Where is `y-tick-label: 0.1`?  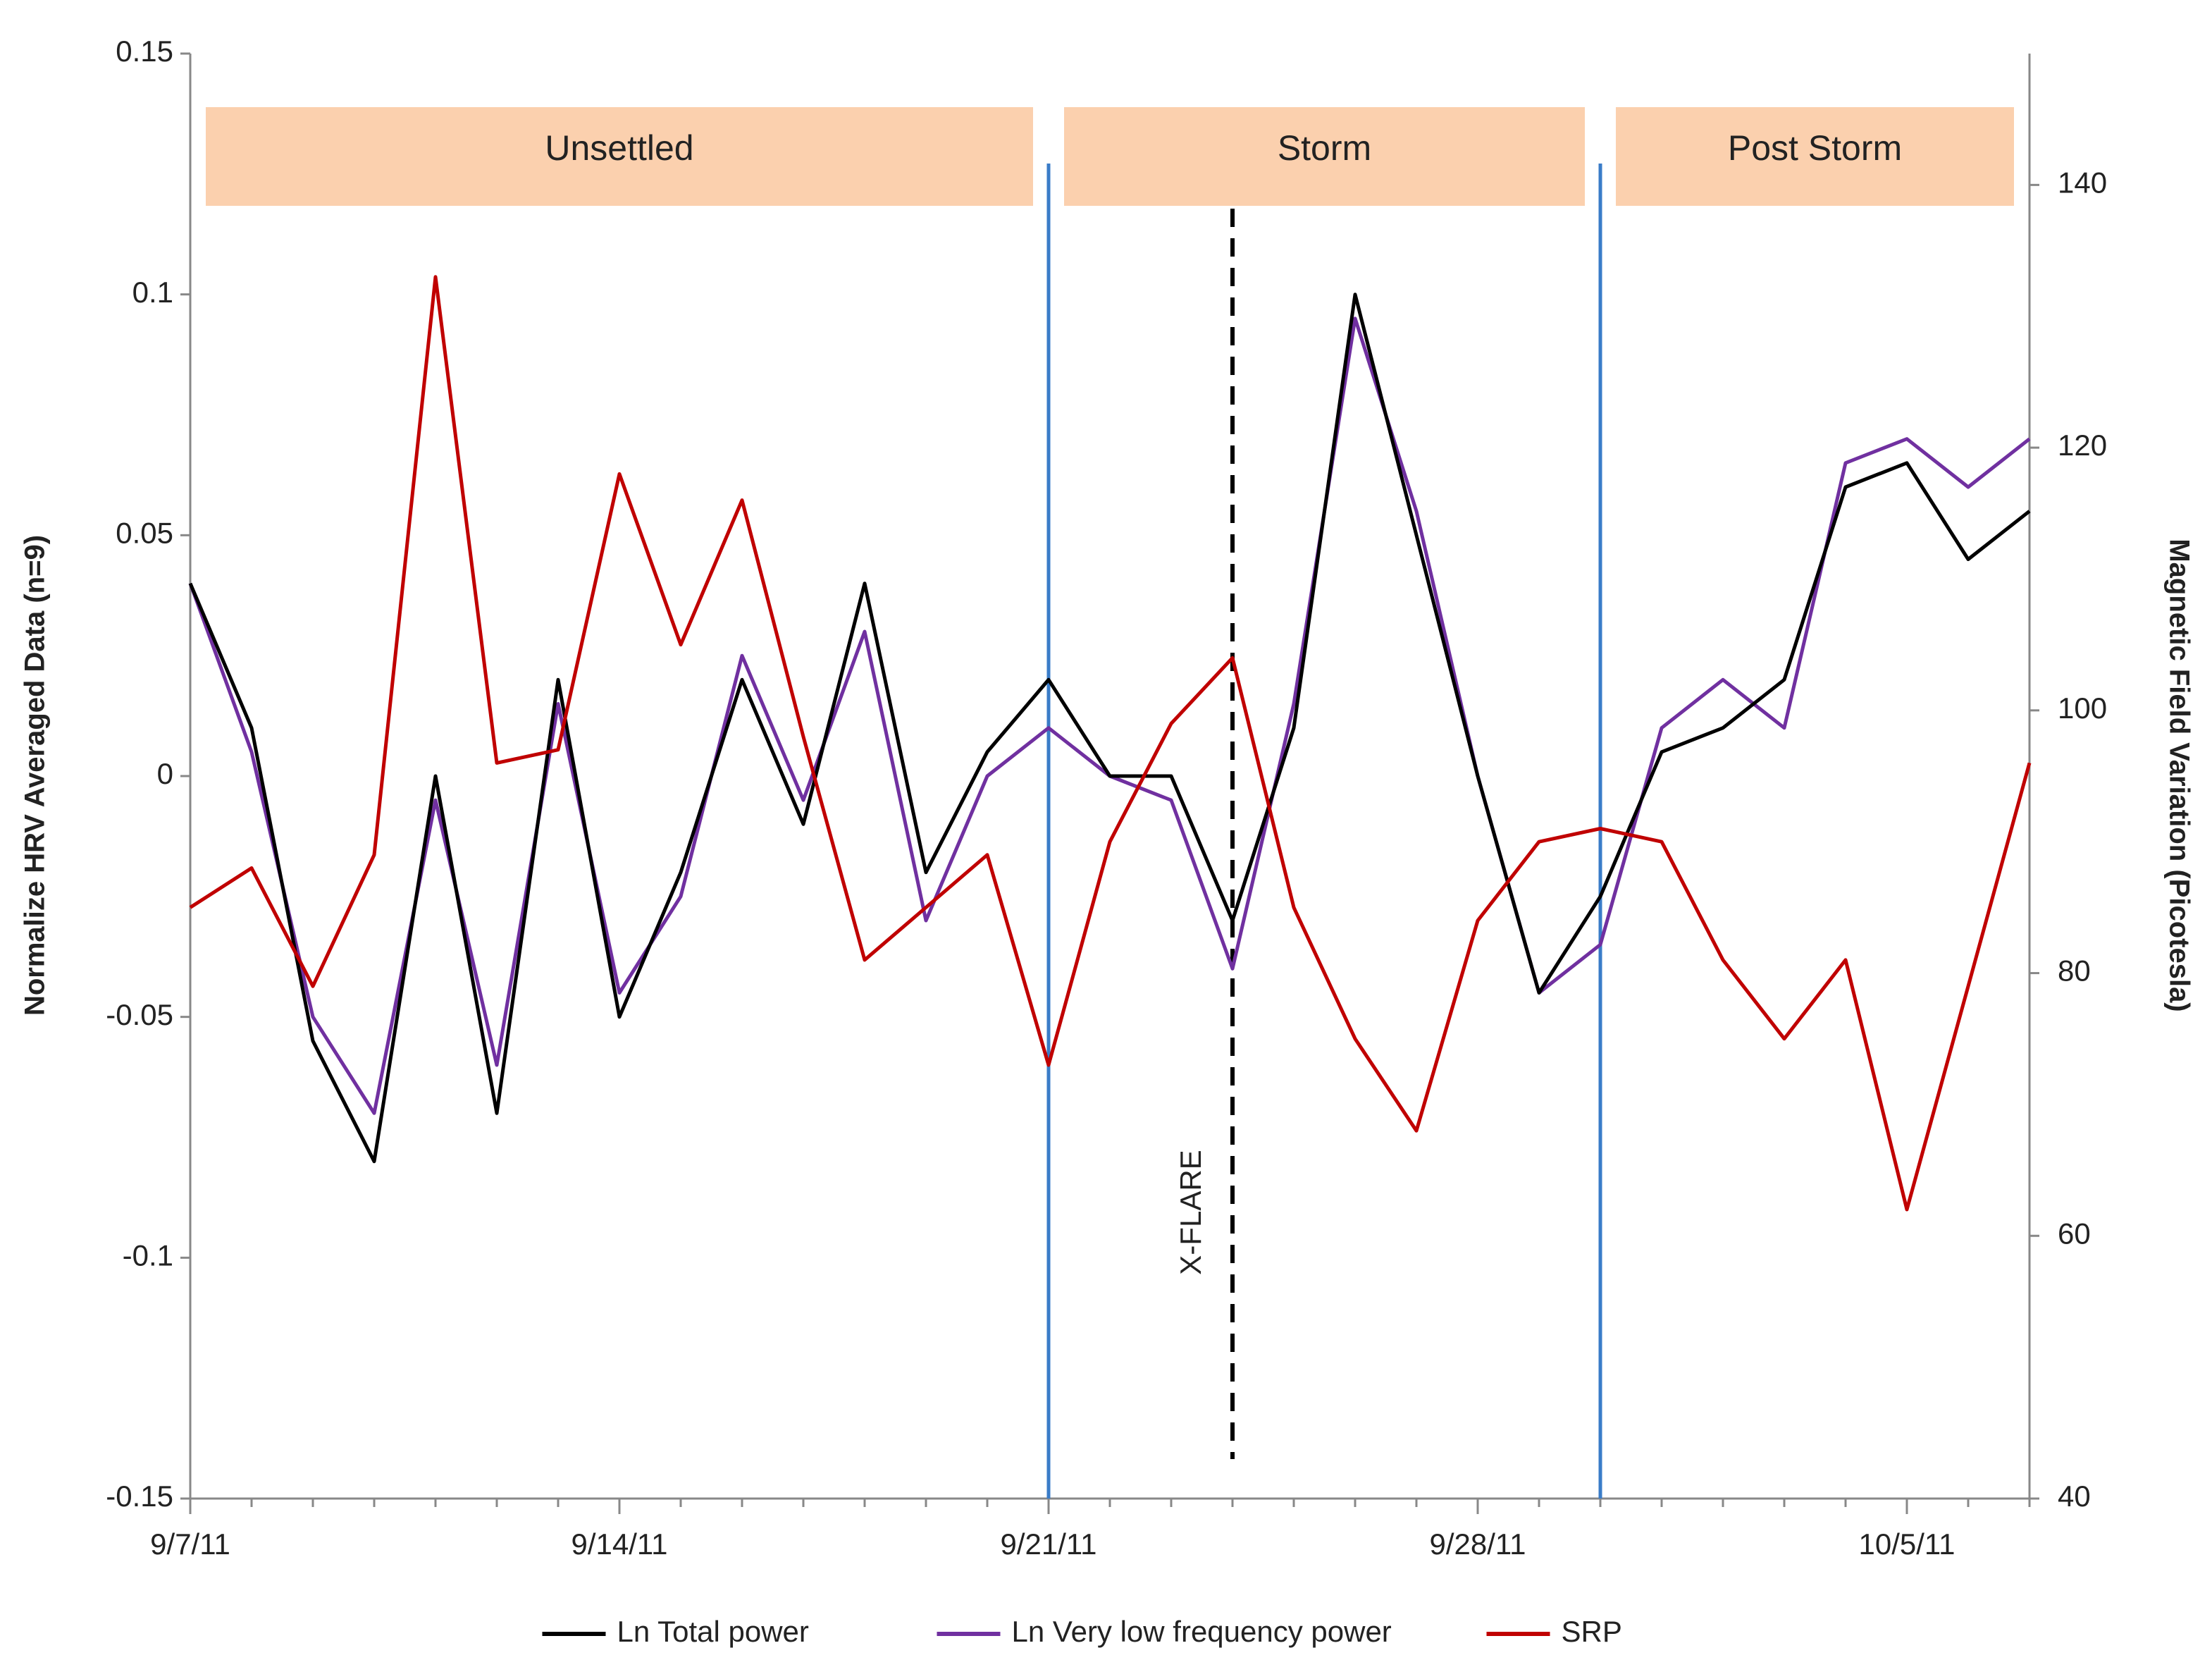 y-tick-label: 0.1 is located at coordinates (152, 292).